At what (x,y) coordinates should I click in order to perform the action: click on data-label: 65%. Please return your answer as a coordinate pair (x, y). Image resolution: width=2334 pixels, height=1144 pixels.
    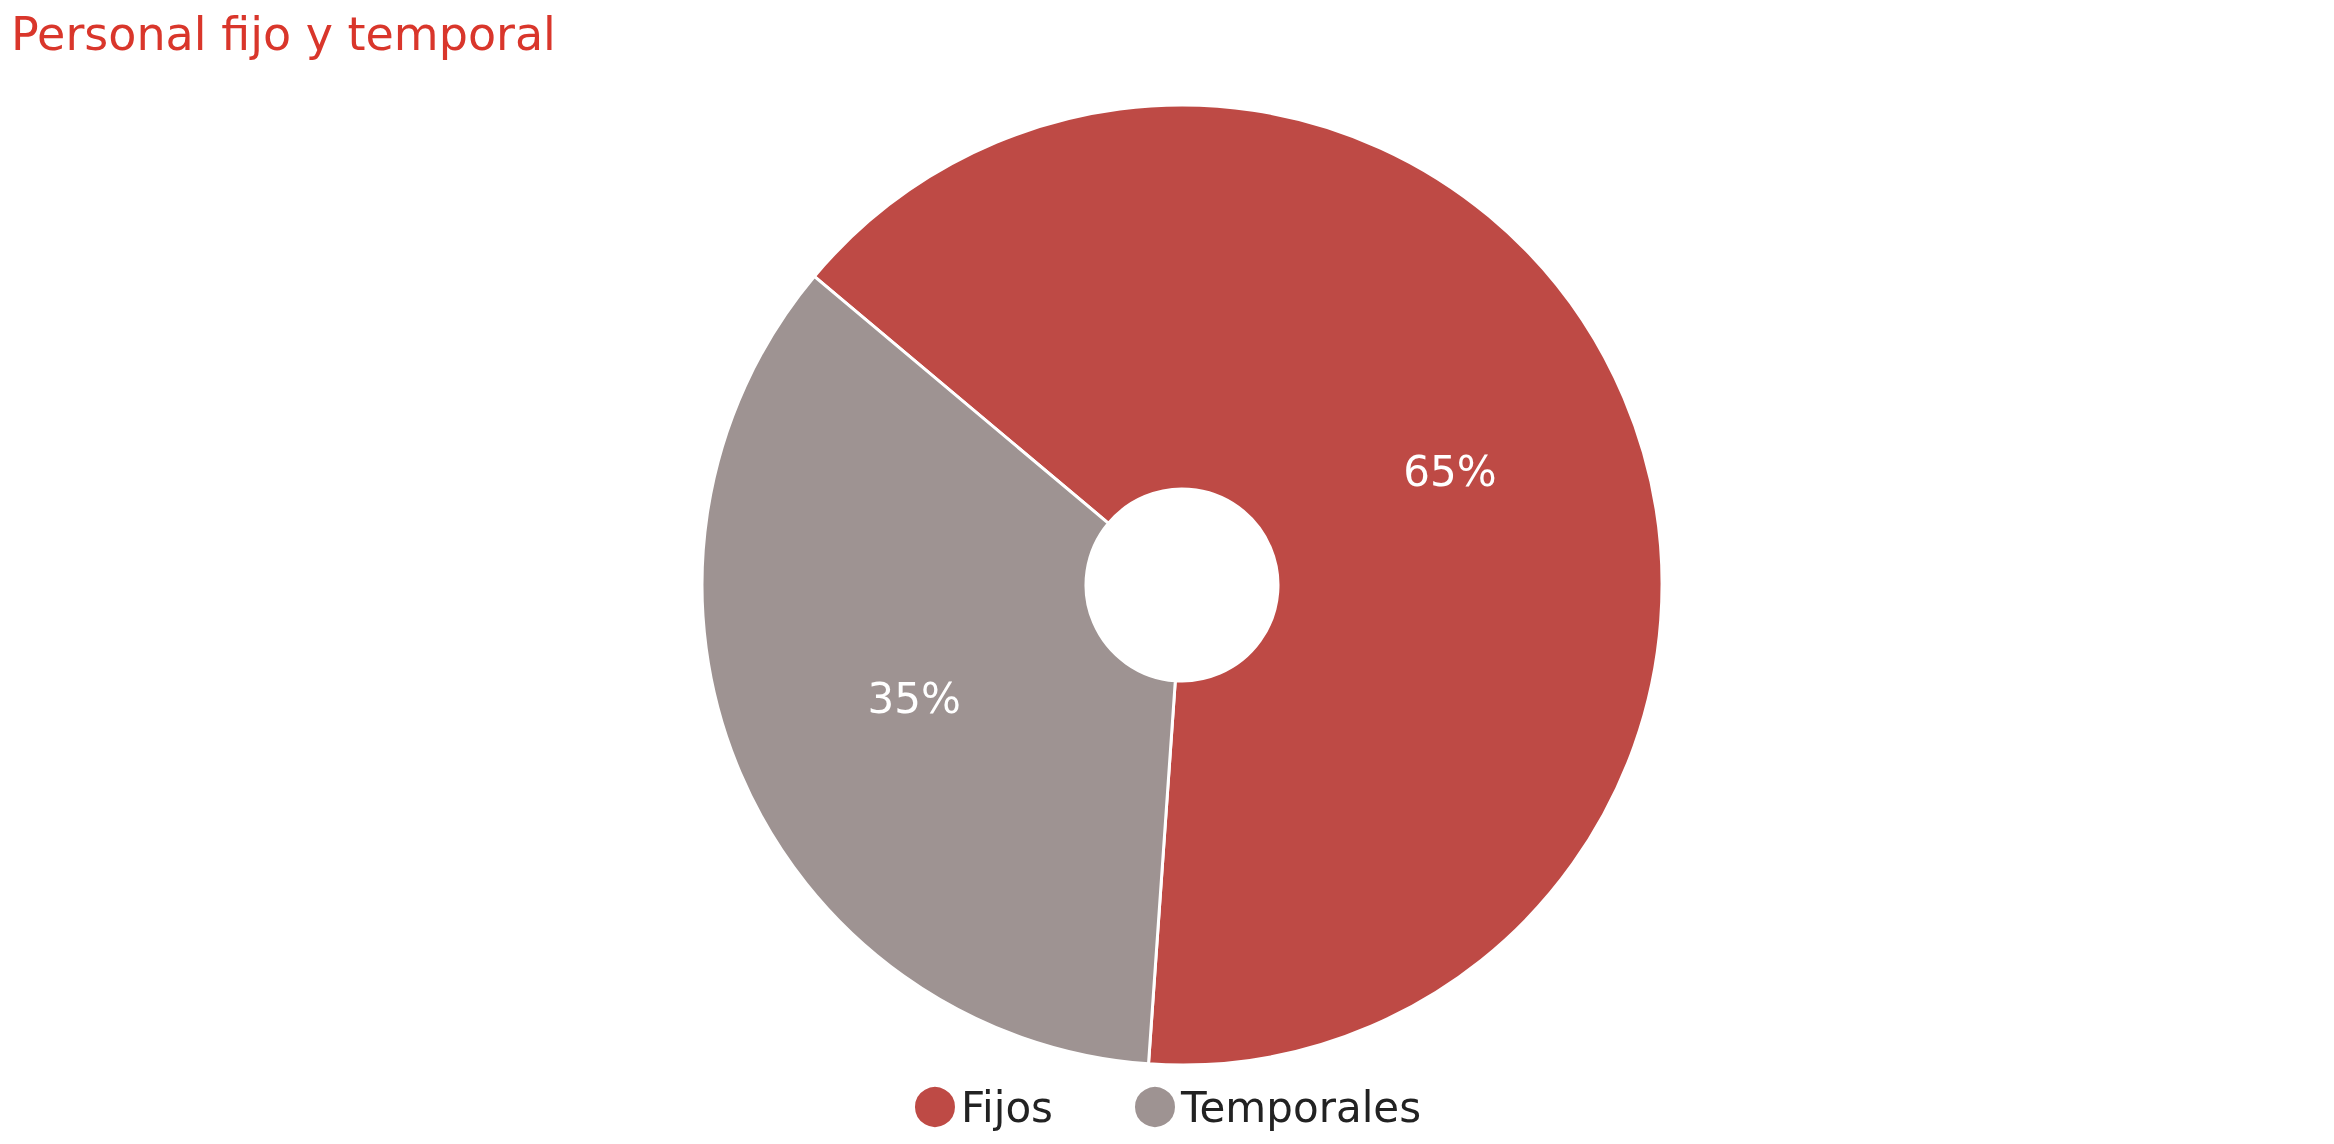
    Looking at the image, I should click on (1450, 471).